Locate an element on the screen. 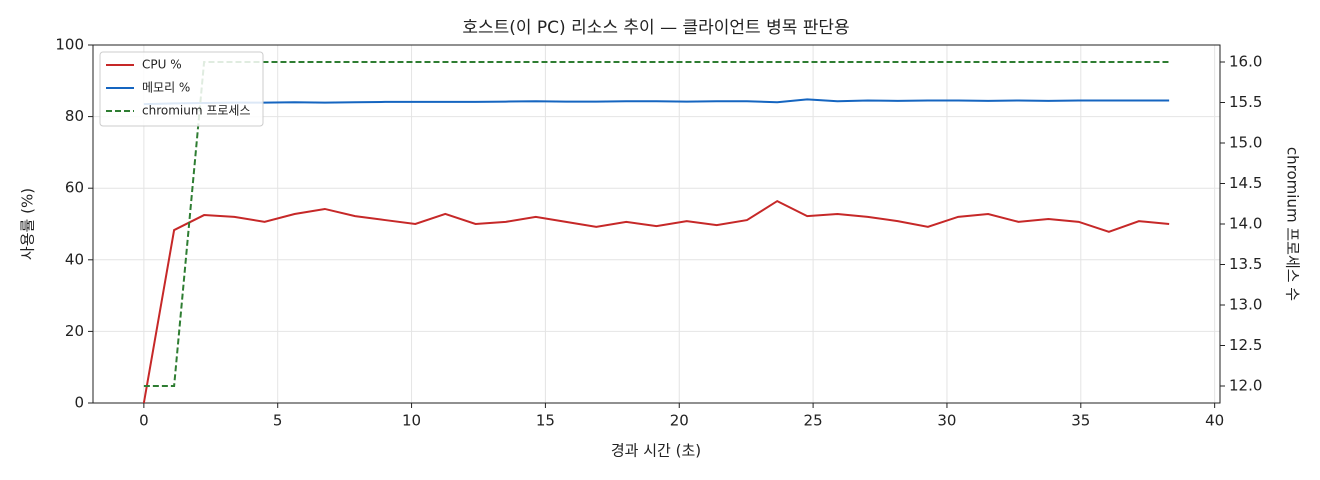 This screenshot has width=1320, height=480. legend-box is located at coordinates (181, 89).